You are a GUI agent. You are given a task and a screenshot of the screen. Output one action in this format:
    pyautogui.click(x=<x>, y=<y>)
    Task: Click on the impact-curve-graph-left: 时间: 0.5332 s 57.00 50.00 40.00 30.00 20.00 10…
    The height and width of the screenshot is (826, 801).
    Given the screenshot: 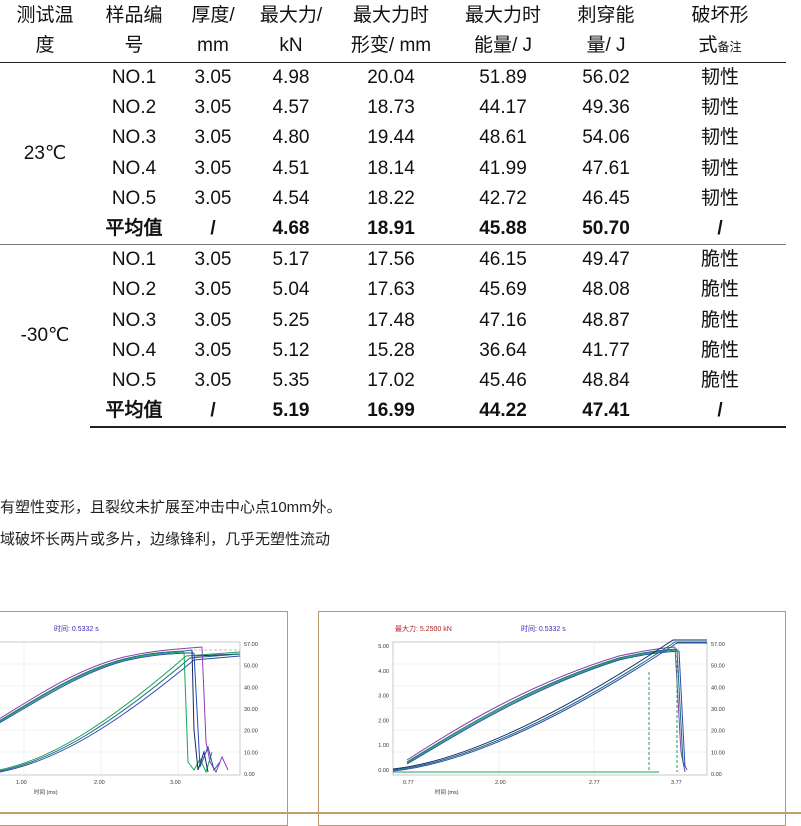 What is the action you would take?
    pyautogui.click(x=144, y=718)
    